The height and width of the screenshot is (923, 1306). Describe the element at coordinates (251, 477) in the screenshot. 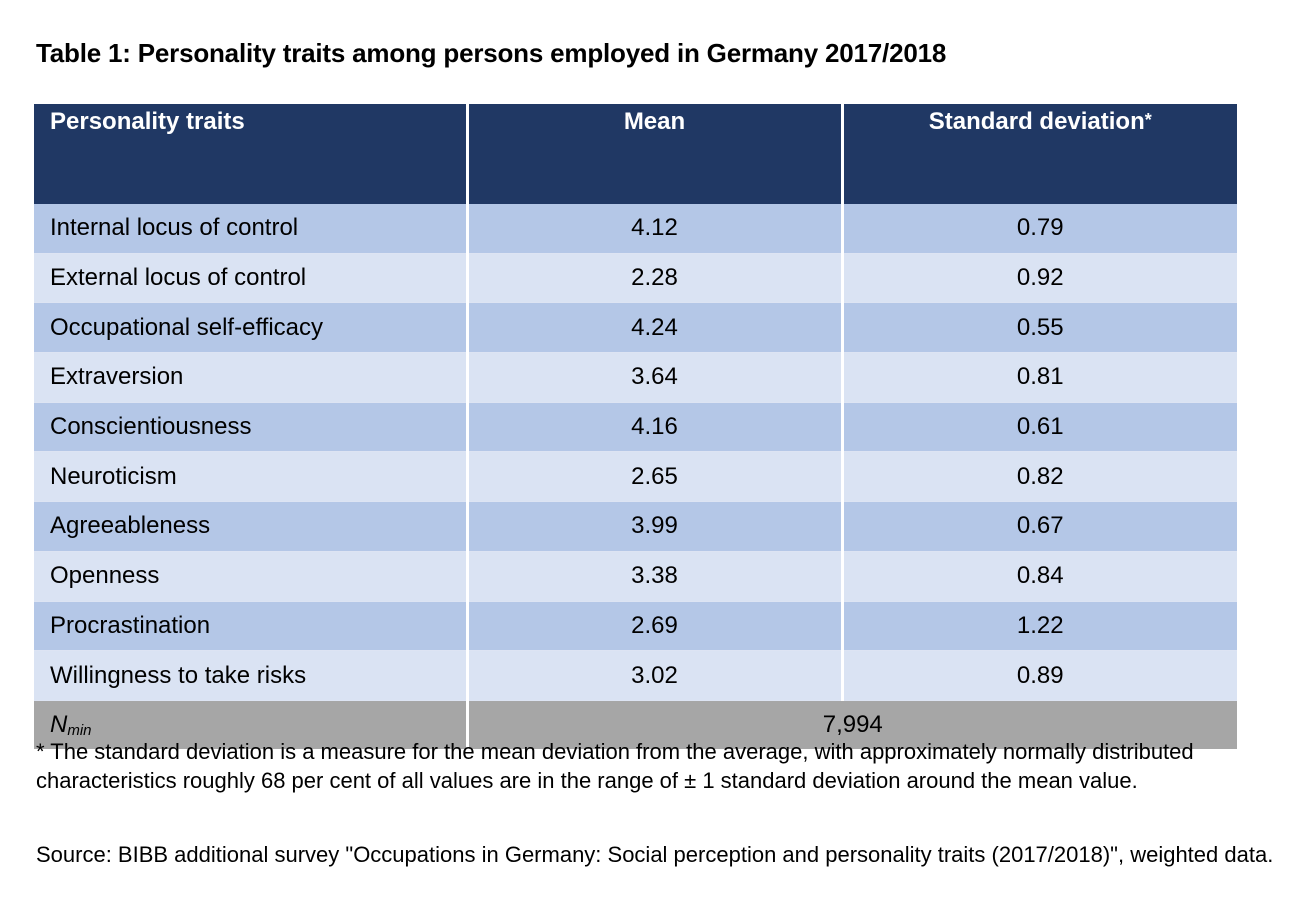

I see `trait-cell: Neuroticism` at that location.